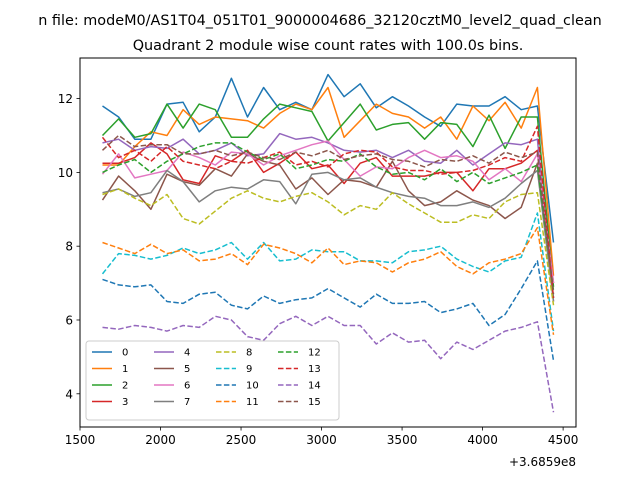  What do you see at coordinates (252, 386) in the screenshot?
I see `legend-label-10: 10` at bounding box center [252, 386].